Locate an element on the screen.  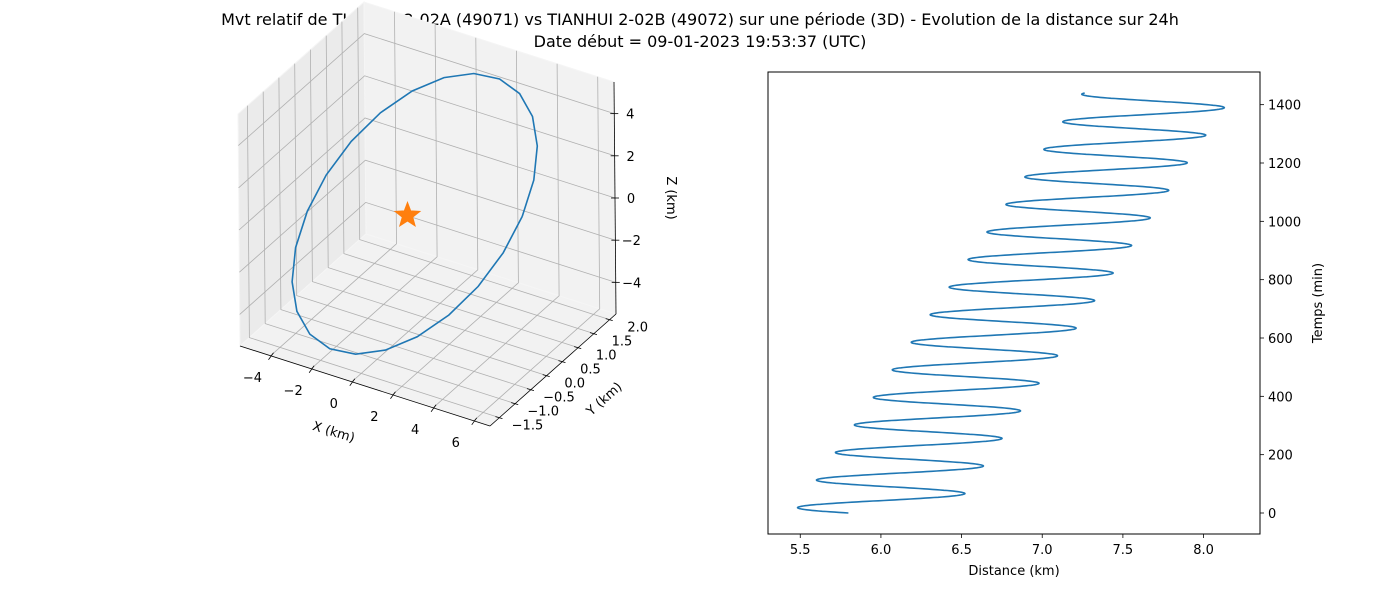
x-tick-label: 5.5 is located at coordinates (800, 550).